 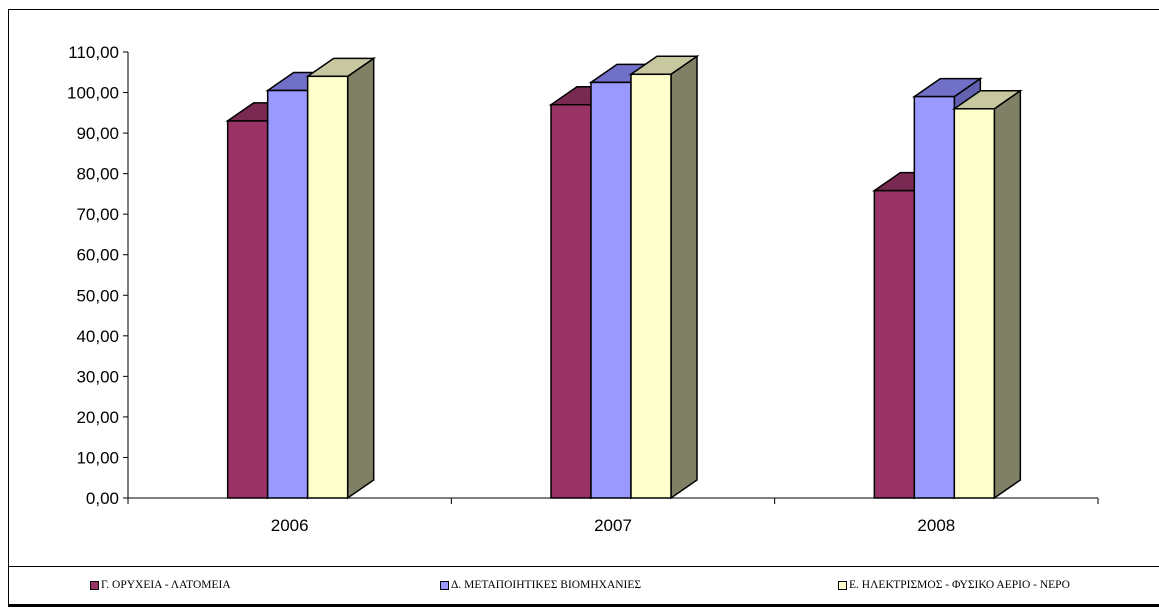 What do you see at coordinates (97, 295) in the screenshot?
I see `y-tick-label: 50,00` at bounding box center [97, 295].